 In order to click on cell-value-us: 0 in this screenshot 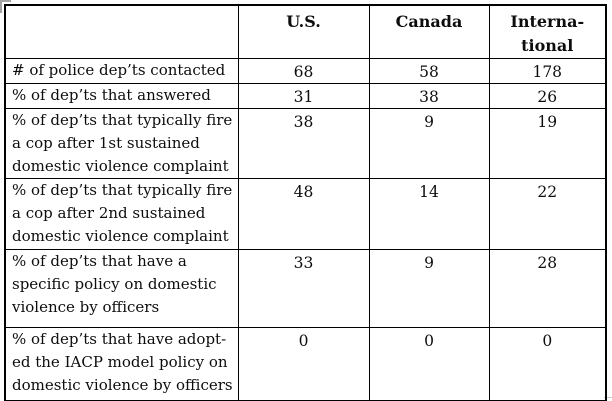, I will do `click(303, 364)`.